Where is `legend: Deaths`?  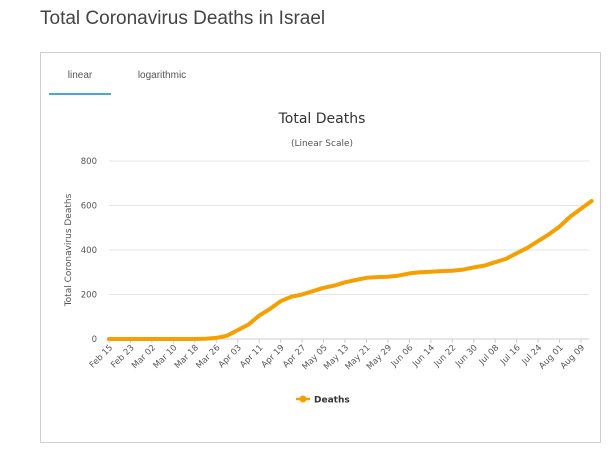 legend: Deaths is located at coordinates (323, 400).